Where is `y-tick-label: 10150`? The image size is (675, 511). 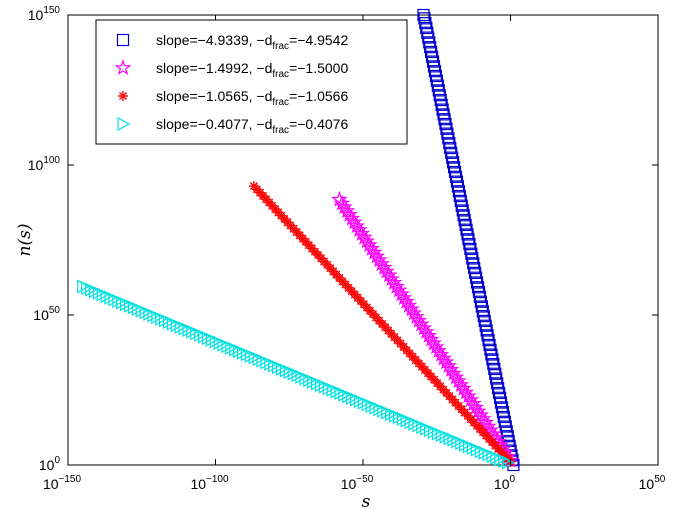 y-tick-label: 10150 is located at coordinates (44, 14).